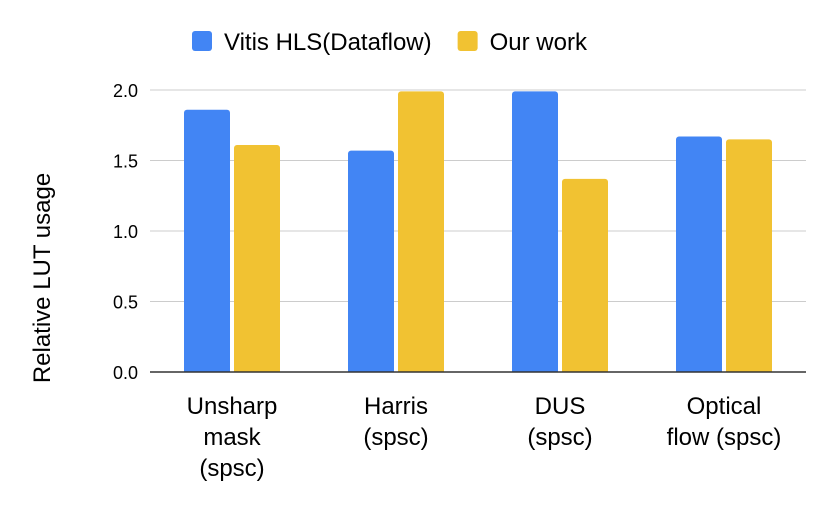  Describe the element at coordinates (125, 91) in the screenshot. I see `y-tick-label: 2.0` at that location.